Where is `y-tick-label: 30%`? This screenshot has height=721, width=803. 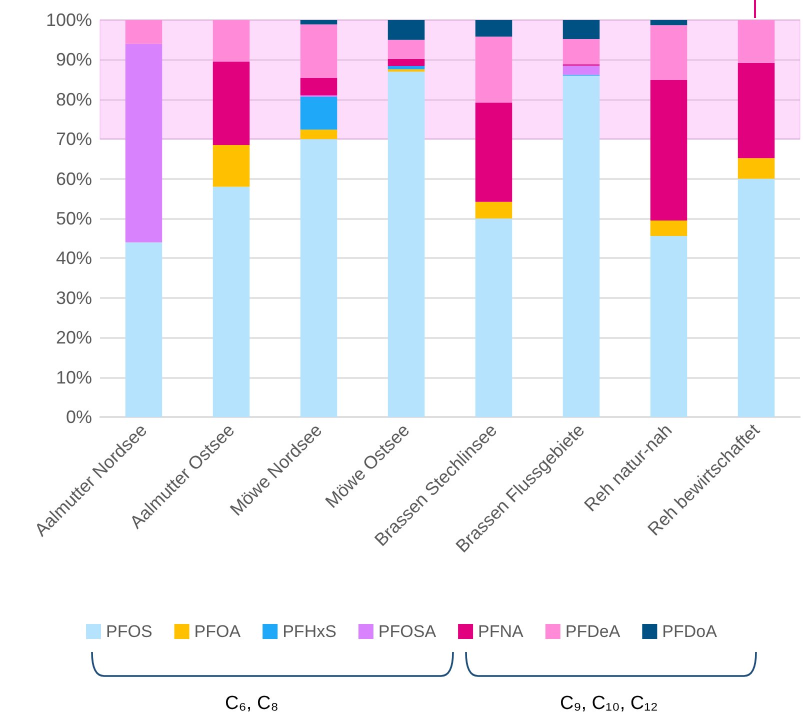
y-tick-label: 30% is located at coordinates (74, 298).